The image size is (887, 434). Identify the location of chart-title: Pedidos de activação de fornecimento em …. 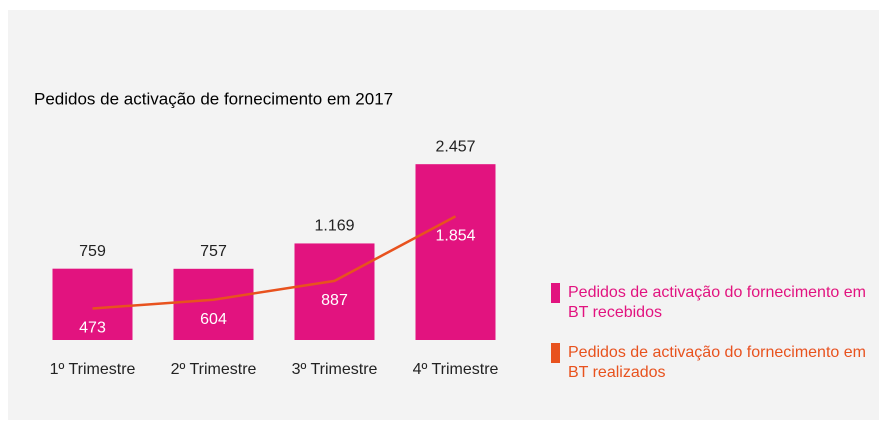
(213, 98).